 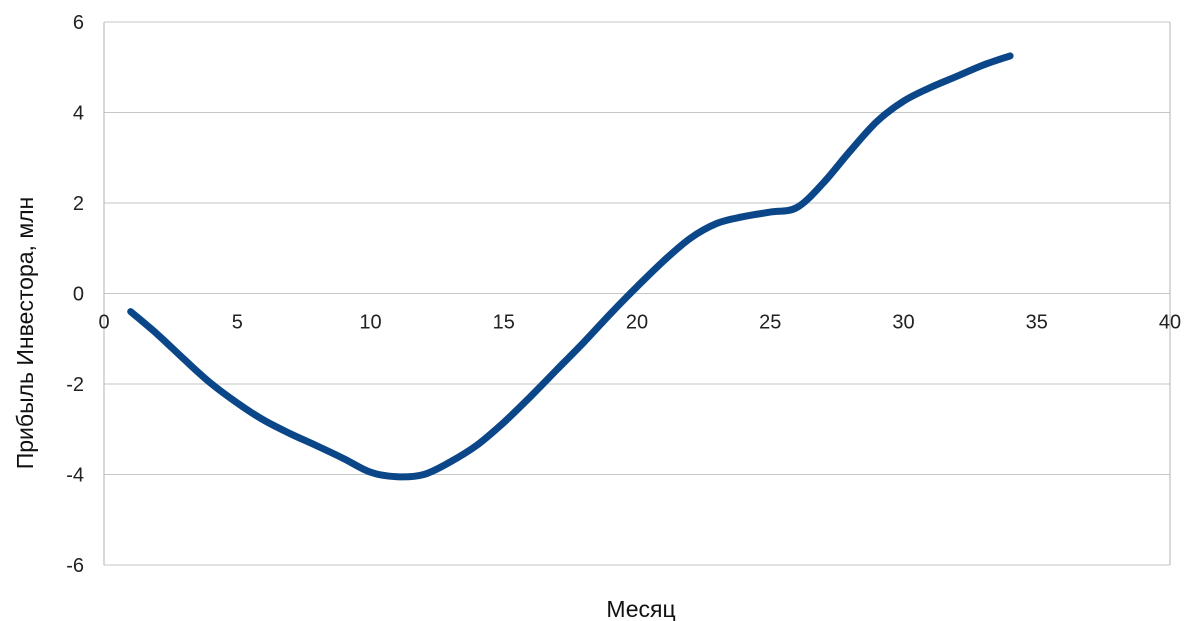 I want to click on y-tick-label: 4, so click(x=78, y=114).